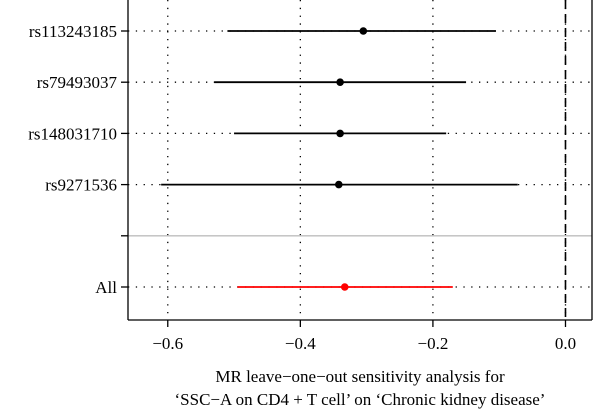 The height and width of the screenshot is (416, 600). I want to click on x-tick-label: −0.4, so click(300, 343).